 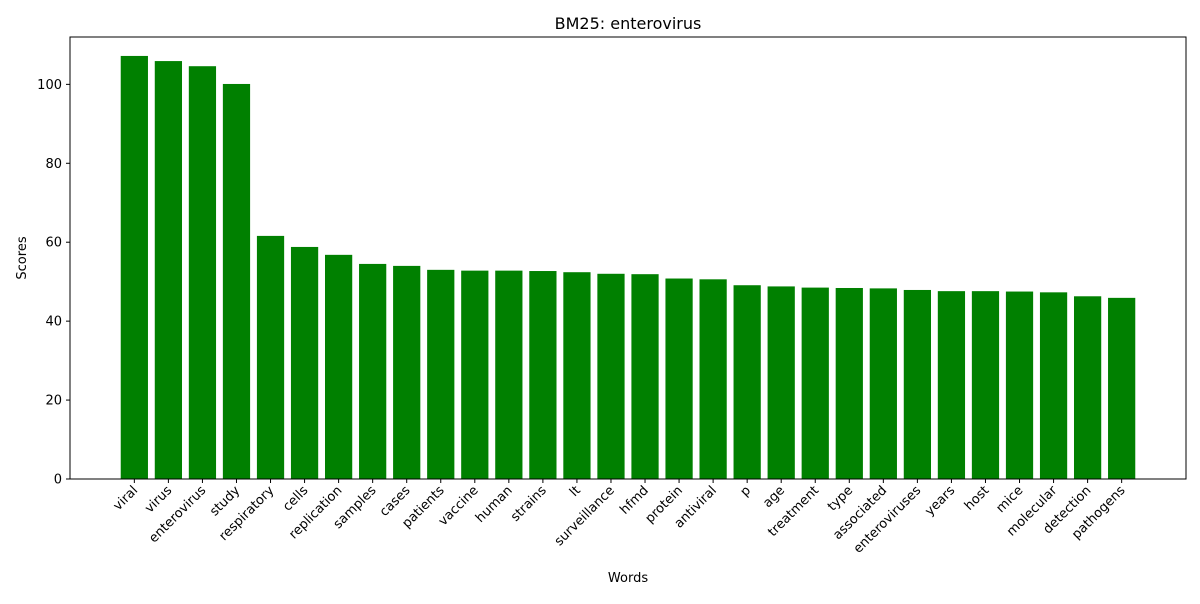 What do you see at coordinates (747, 382) in the screenshot?
I see `bar-p` at bounding box center [747, 382].